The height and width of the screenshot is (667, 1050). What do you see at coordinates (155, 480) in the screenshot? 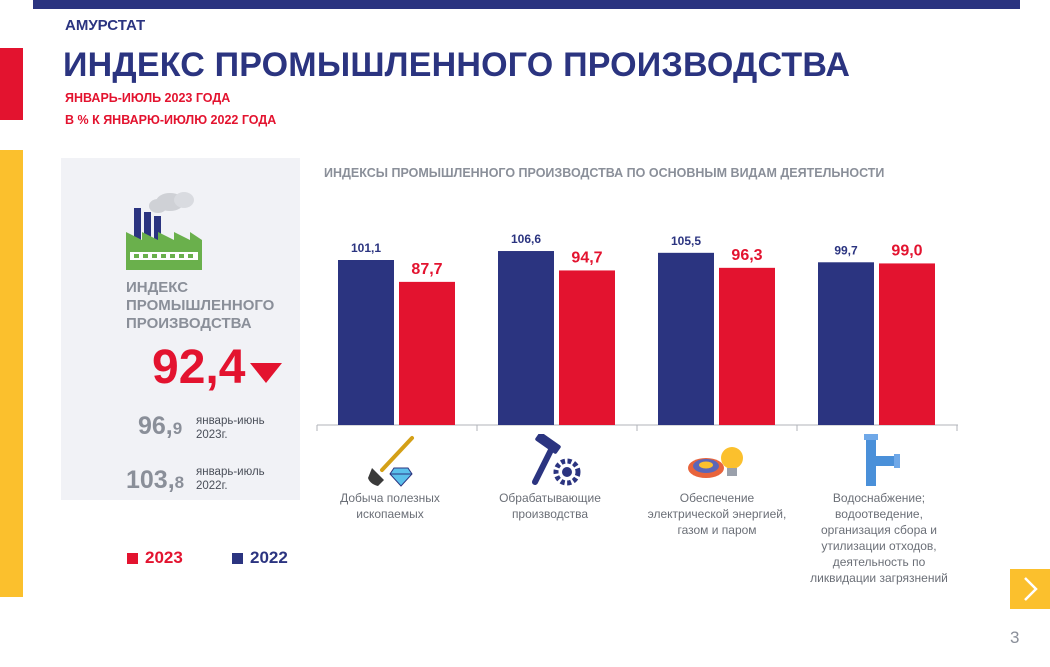
I see `comparison-value: 103,8` at bounding box center [155, 480].